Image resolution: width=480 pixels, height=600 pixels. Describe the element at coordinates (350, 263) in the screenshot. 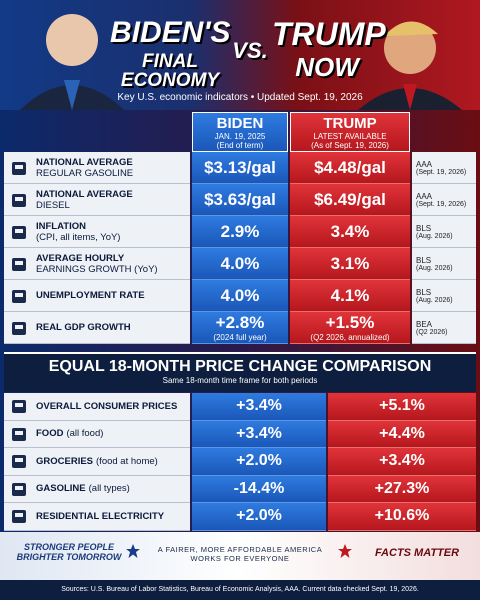

I see `value-line: 3.1%` at that location.